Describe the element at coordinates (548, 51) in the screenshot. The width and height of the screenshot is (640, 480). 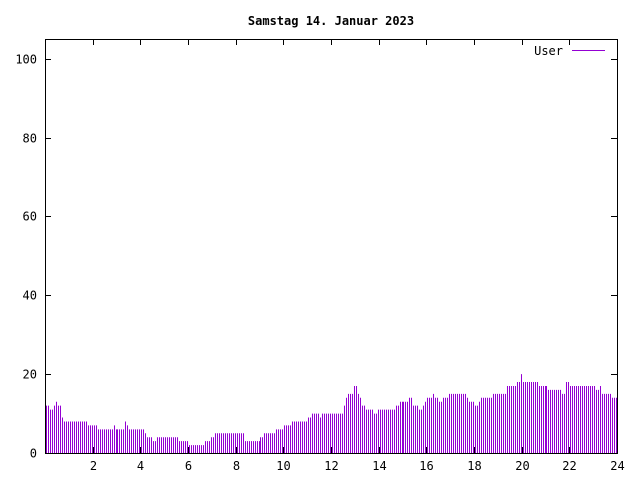
I see `legend-label-user: User` at that location.